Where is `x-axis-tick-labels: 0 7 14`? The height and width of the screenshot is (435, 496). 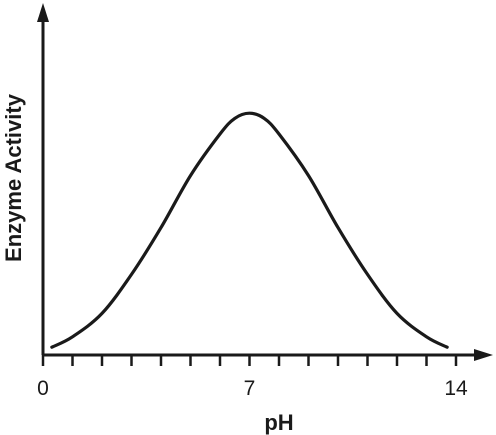 x-axis-tick-labels: 0 7 14 is located at coordinates (252, 388).